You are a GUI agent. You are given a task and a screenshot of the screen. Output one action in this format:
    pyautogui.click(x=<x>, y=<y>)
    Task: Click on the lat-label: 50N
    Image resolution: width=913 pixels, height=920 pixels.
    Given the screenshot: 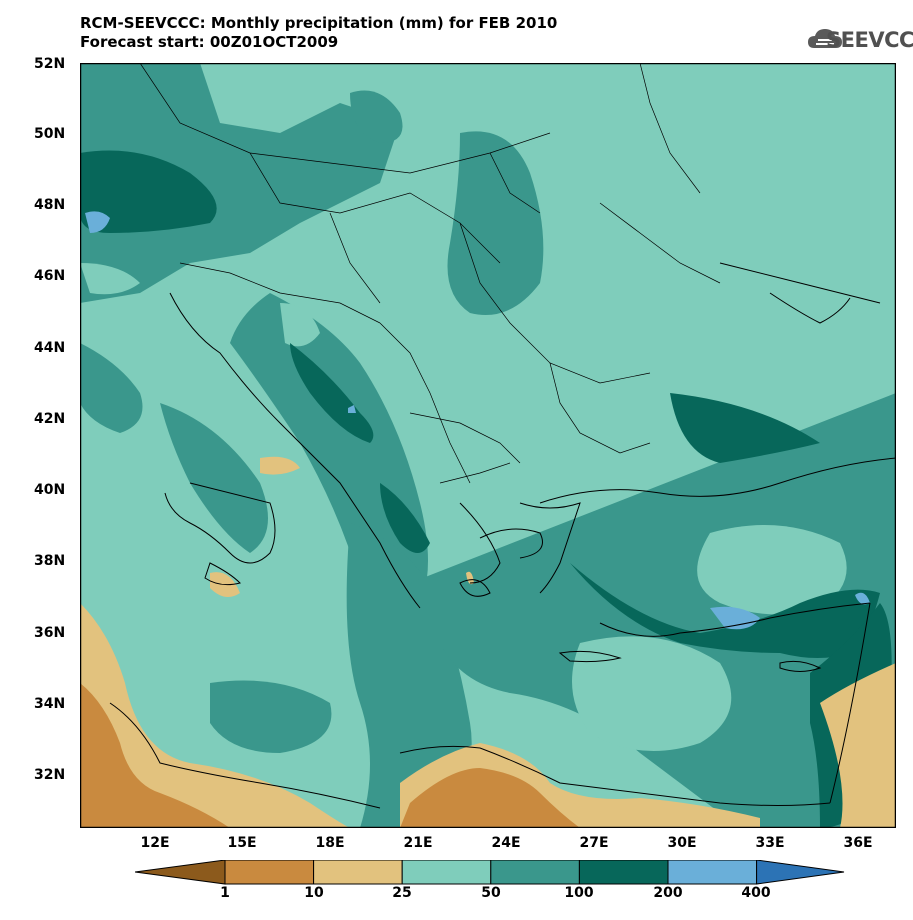 What is the action you would take?
    pyautogui.click(x=50, y=134)
    